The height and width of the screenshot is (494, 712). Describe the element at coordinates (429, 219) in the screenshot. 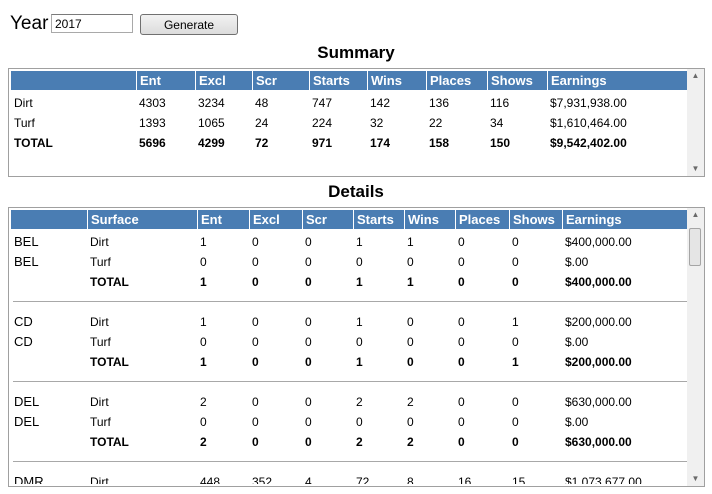

I see `details-header-col: Wins` at that location.